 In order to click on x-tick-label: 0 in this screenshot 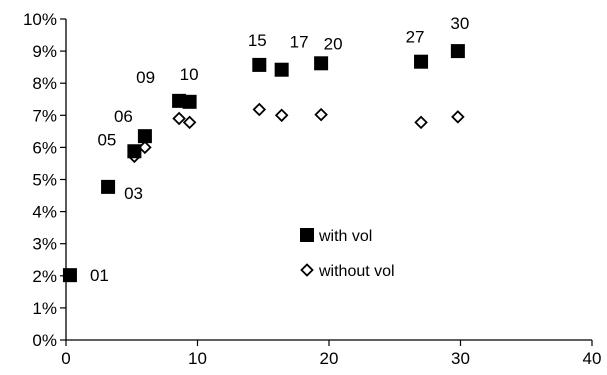, I will do `click(65, 358)`.